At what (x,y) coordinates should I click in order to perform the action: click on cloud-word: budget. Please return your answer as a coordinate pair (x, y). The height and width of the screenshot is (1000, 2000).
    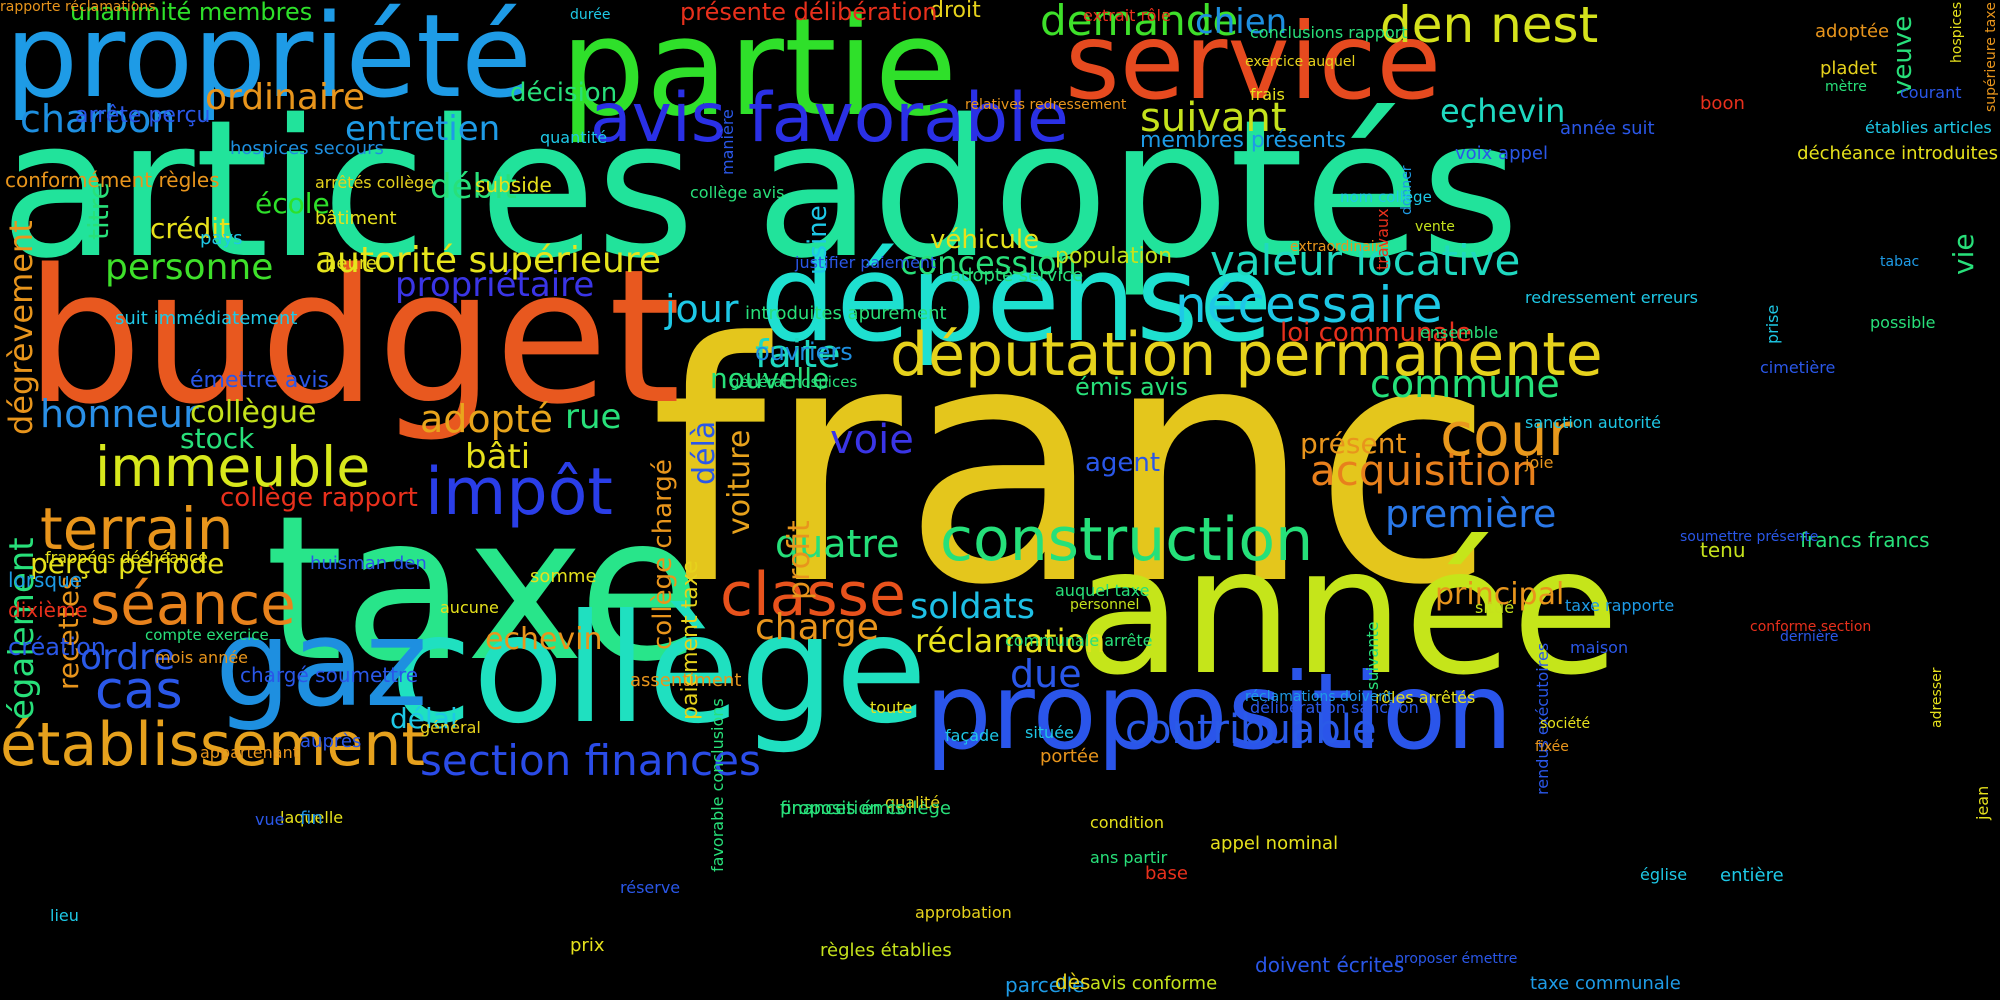
    Looking at the image, I should click on (353, 337).